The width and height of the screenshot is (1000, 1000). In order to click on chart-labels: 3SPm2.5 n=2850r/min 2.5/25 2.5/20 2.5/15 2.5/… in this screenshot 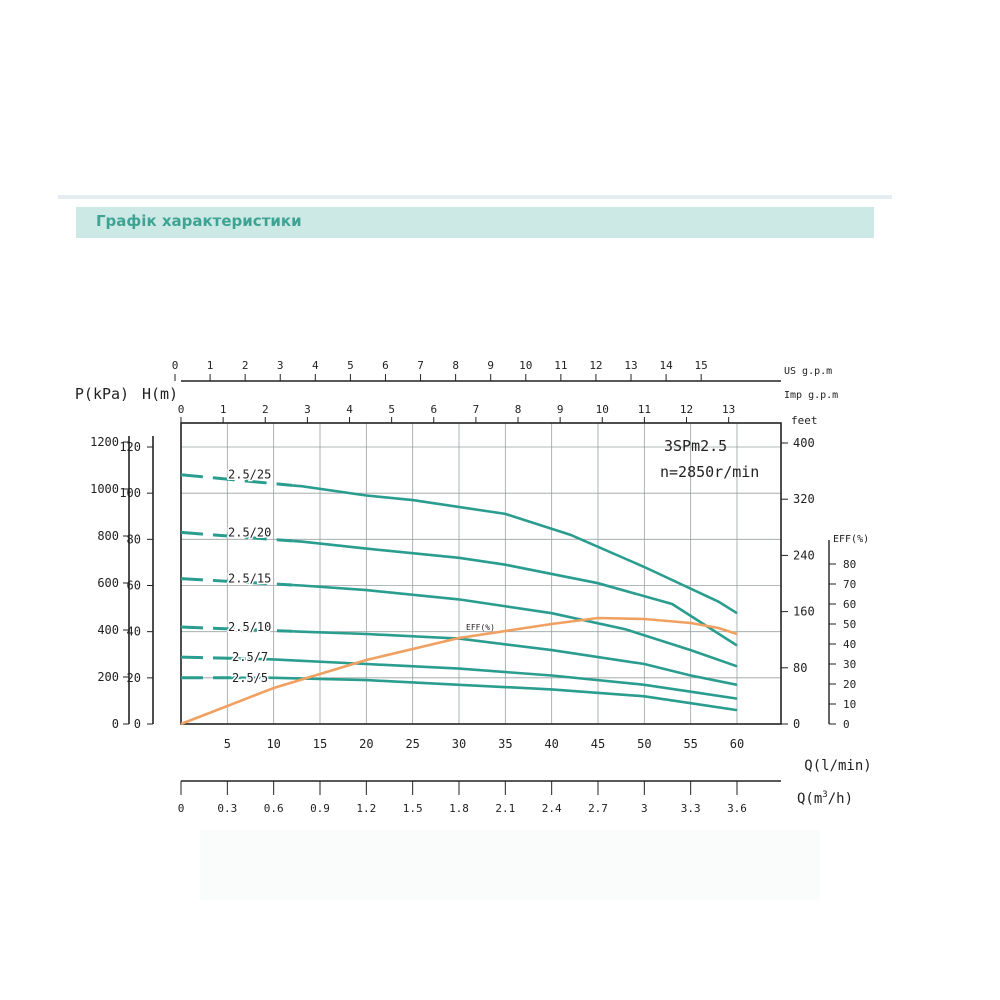, I will do `click(493, 561)`.